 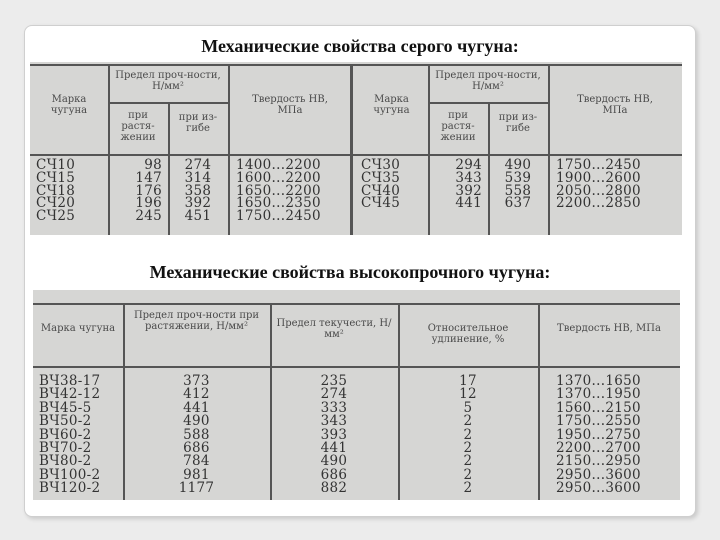 I want to click on header-tension: при растя-жении, so click(x=138, y=126).